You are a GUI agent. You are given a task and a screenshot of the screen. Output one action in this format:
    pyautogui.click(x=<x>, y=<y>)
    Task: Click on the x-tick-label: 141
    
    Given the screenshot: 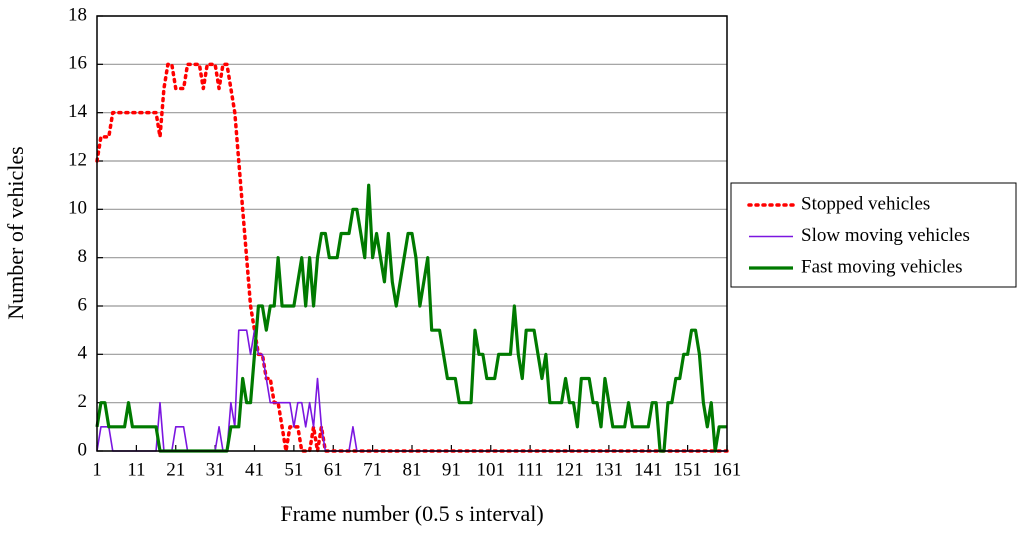 What is the action you would take?
    pyautogui.click(x=648, y=469)
    